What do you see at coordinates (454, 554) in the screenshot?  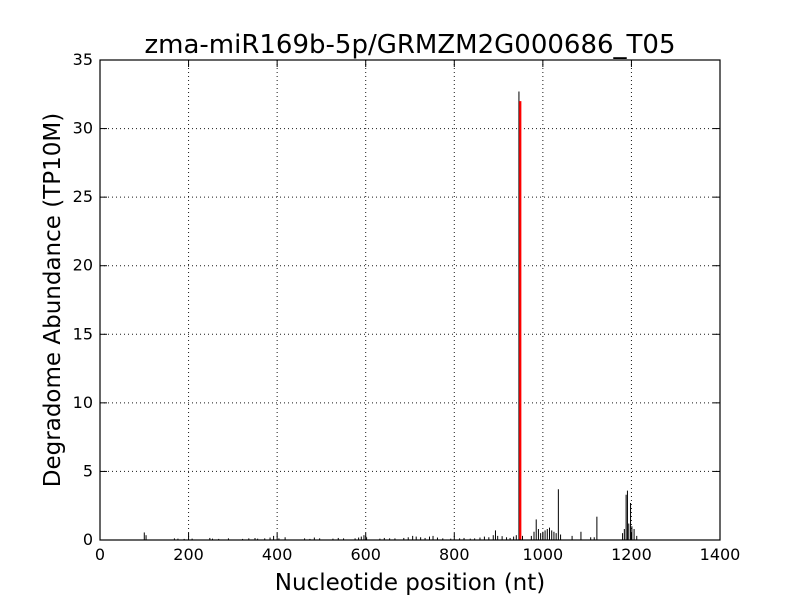 I see `x-tick-label: 800` at bounding box center [454, 554].